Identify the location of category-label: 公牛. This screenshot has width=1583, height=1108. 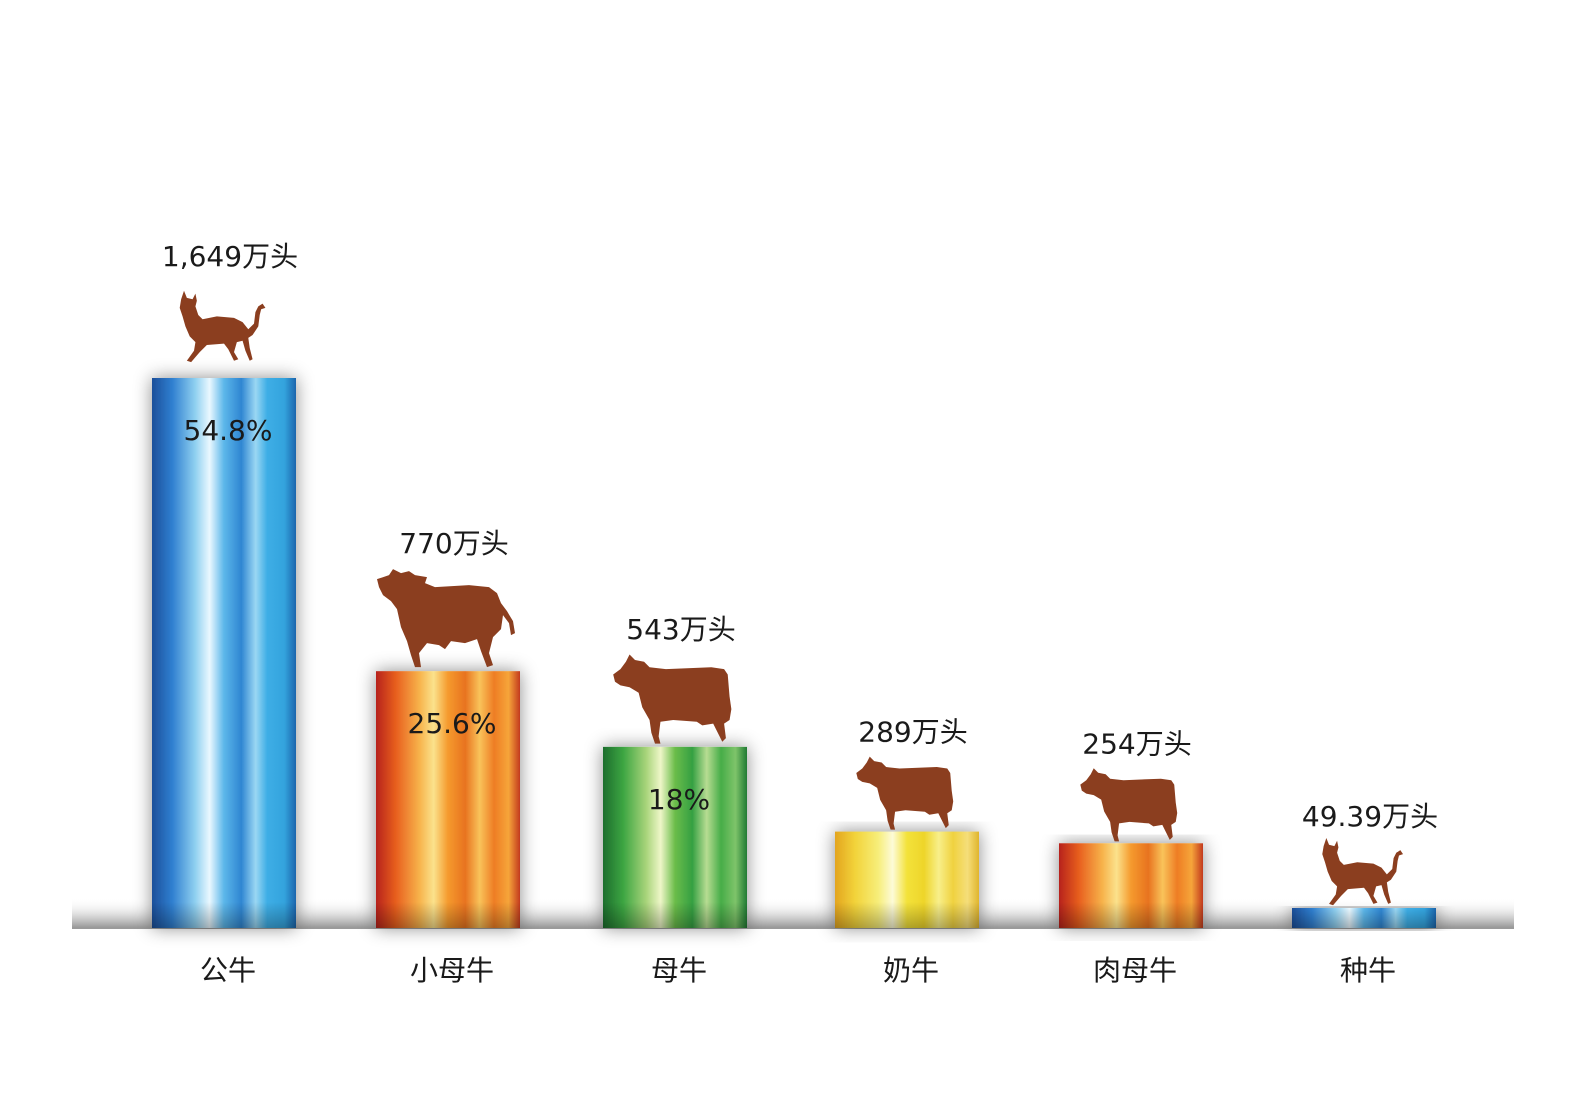
(228, 970).